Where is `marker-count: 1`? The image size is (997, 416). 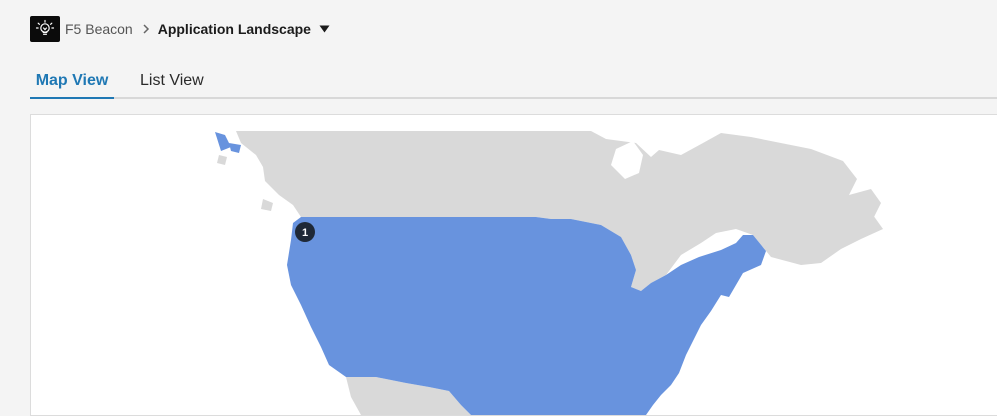
marker-count: 1 is located at coordinates (305, 233).